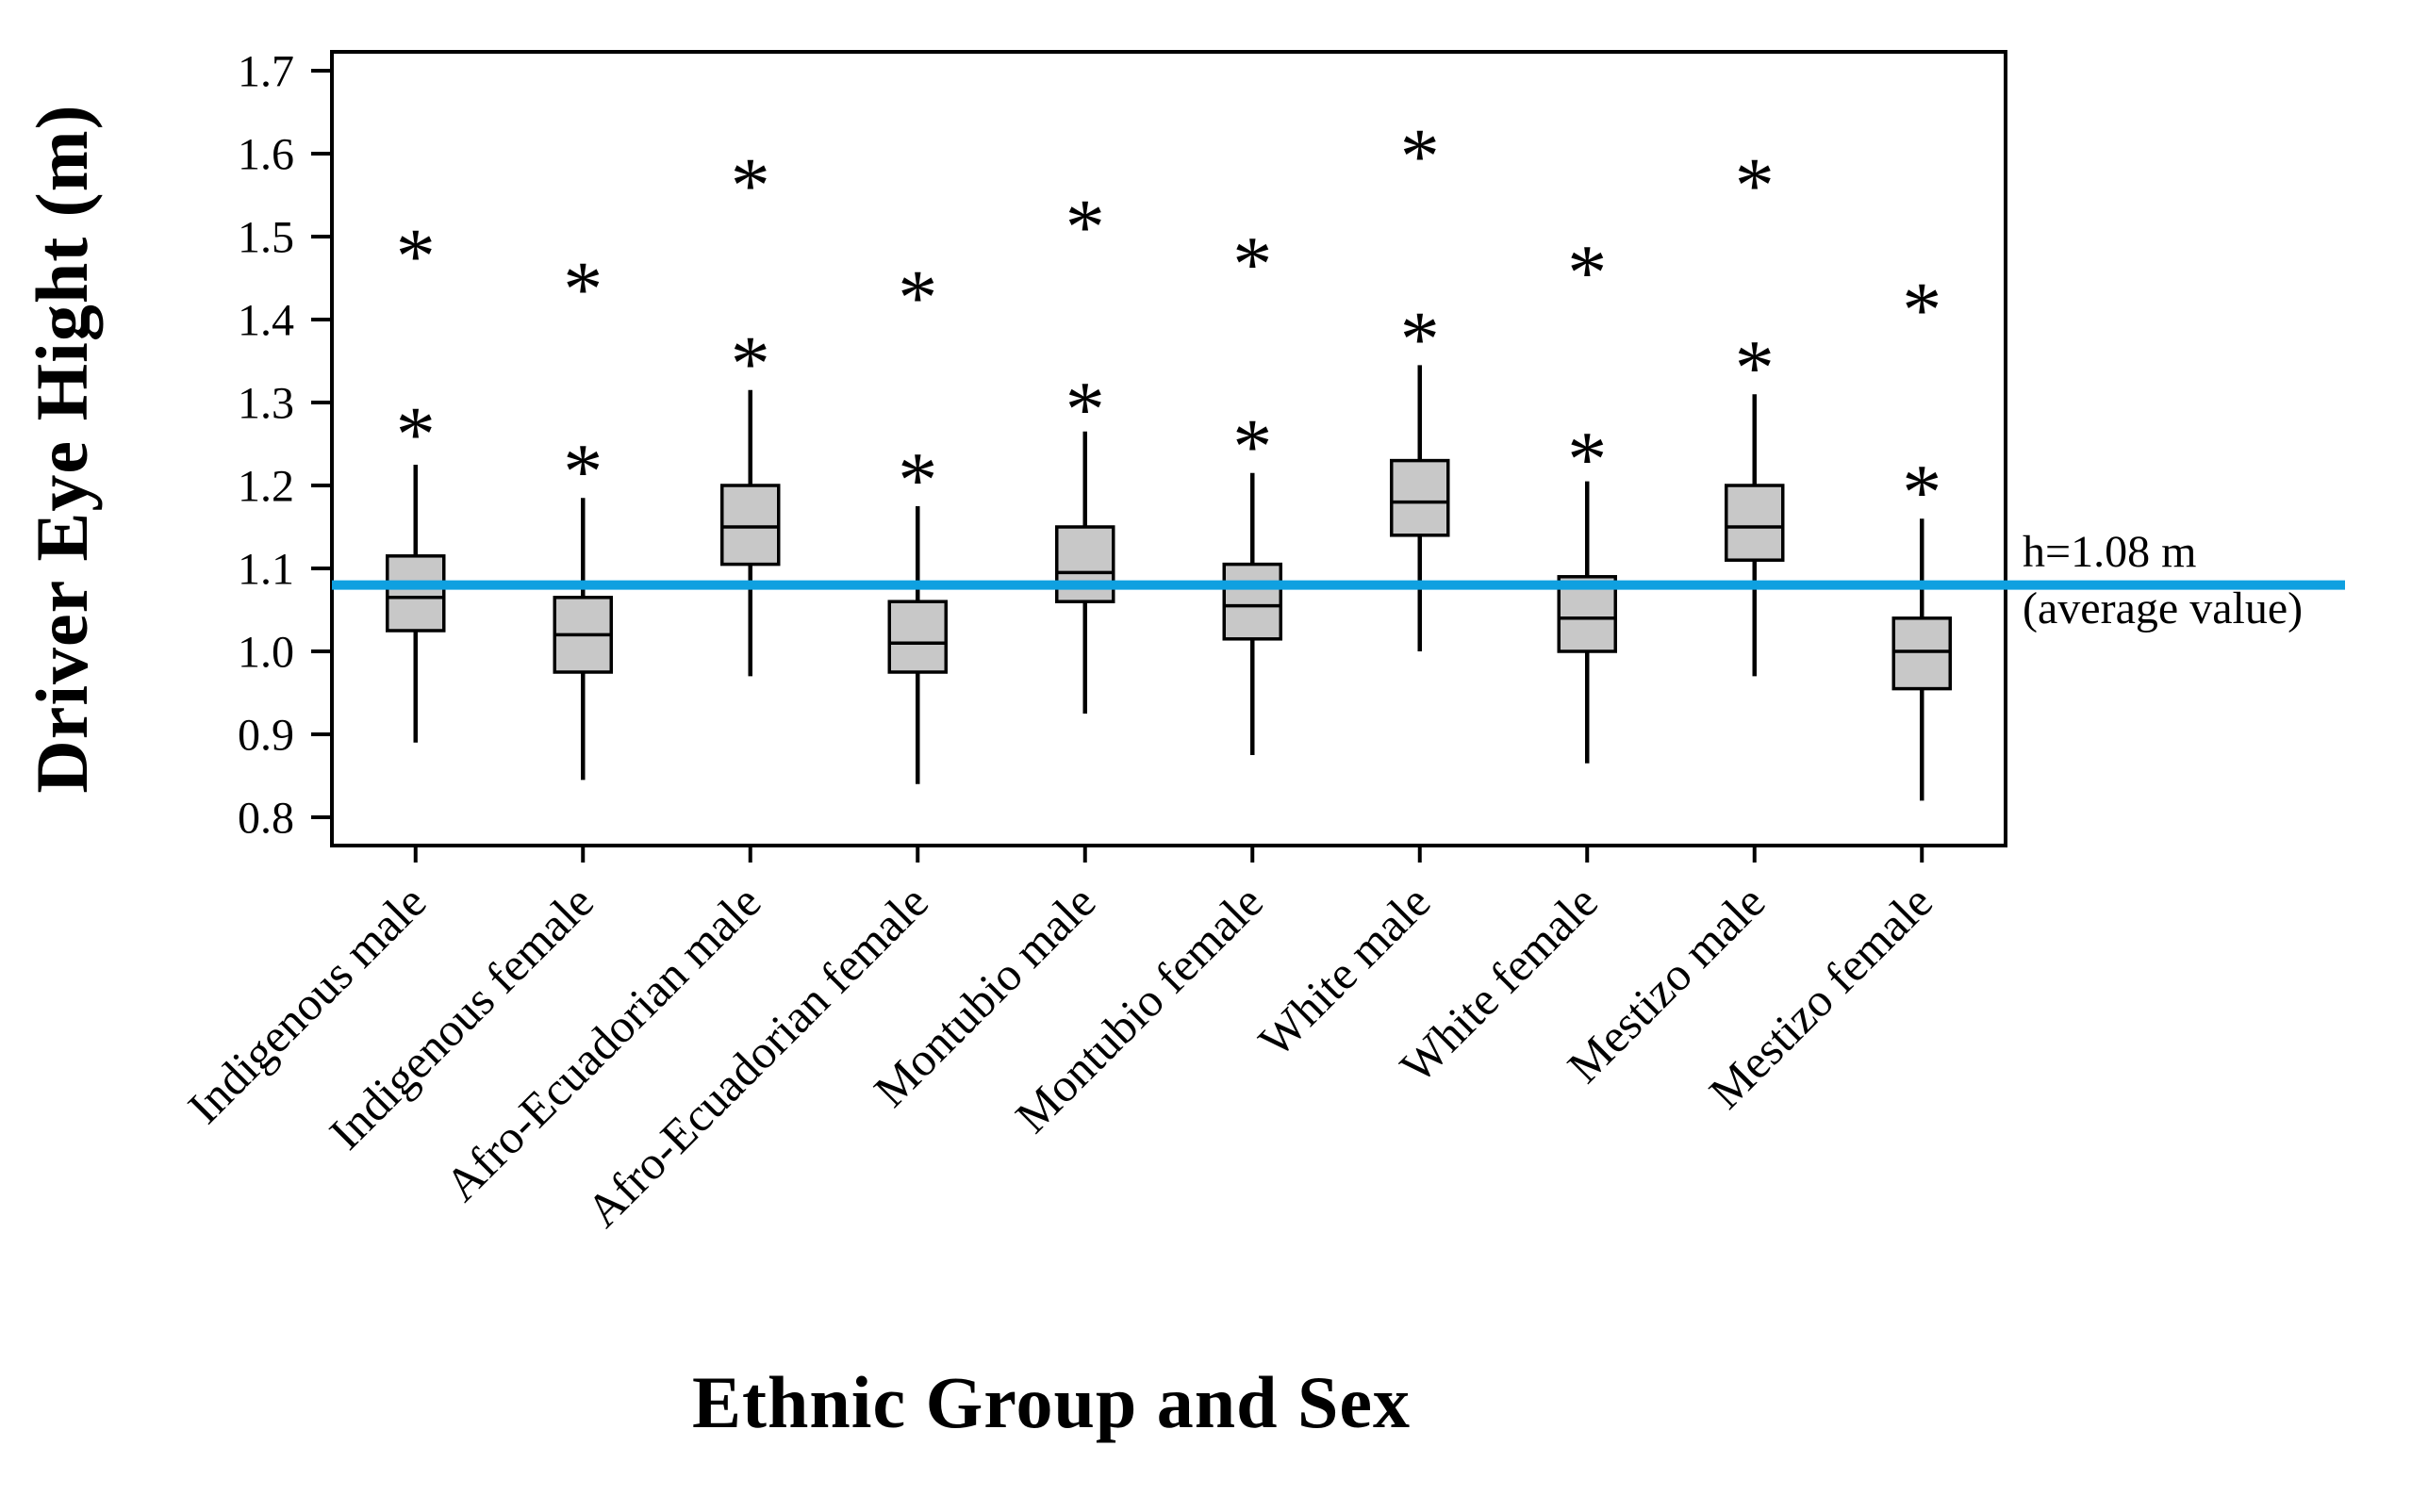 This screenshot has height=1512, width=2428. Describe the element at coordinates (266, 320) in the screenshot. I see `y-tick-label: 1.4` at that location.